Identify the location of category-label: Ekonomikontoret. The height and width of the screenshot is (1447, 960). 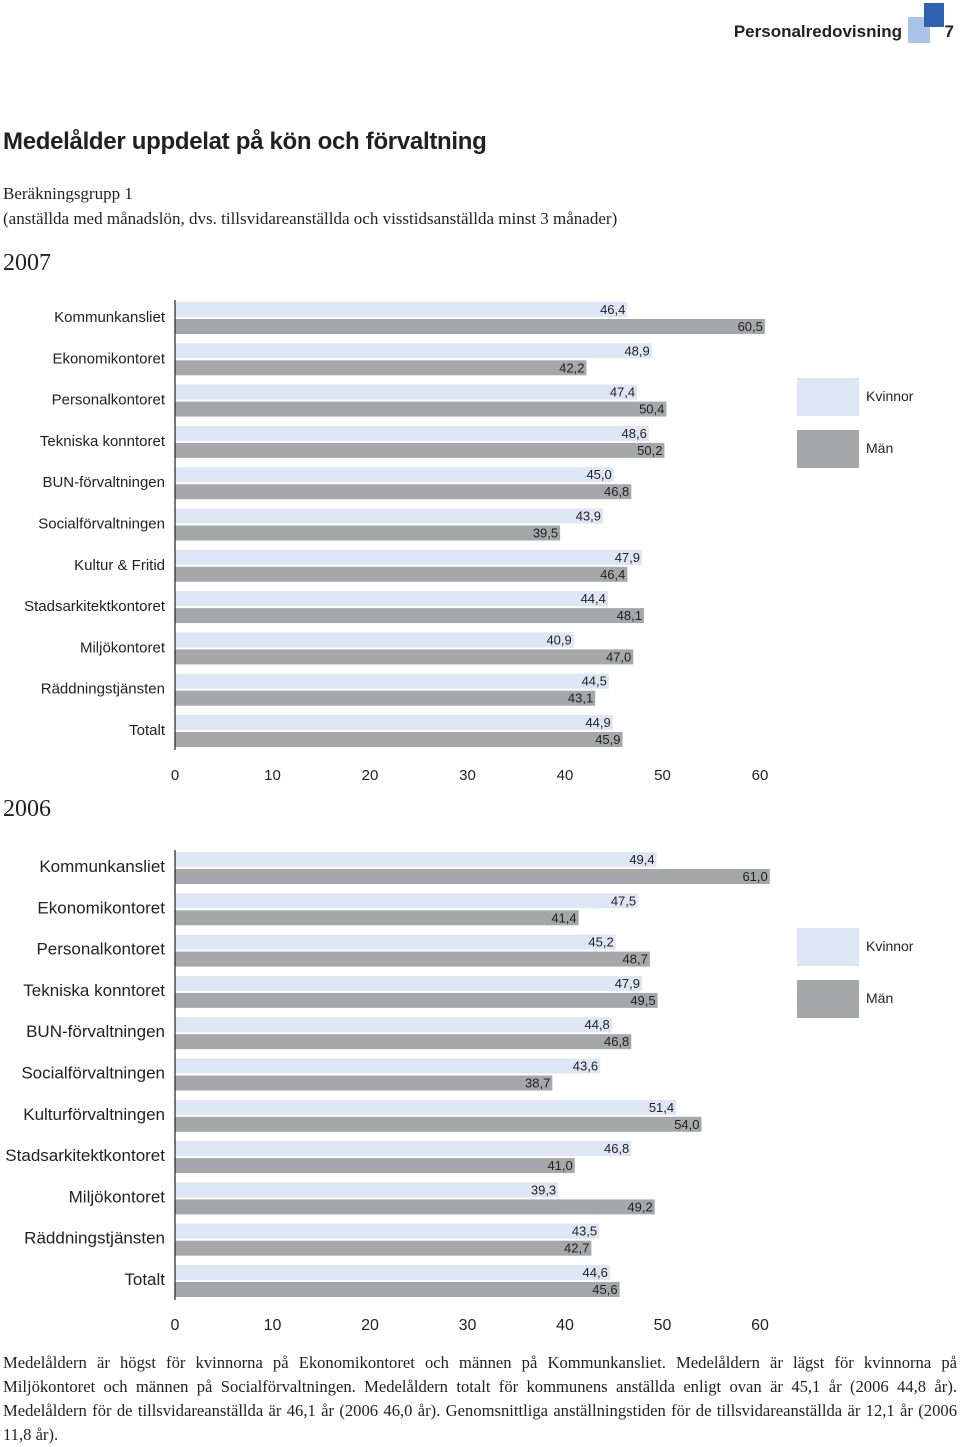
(108, 358).